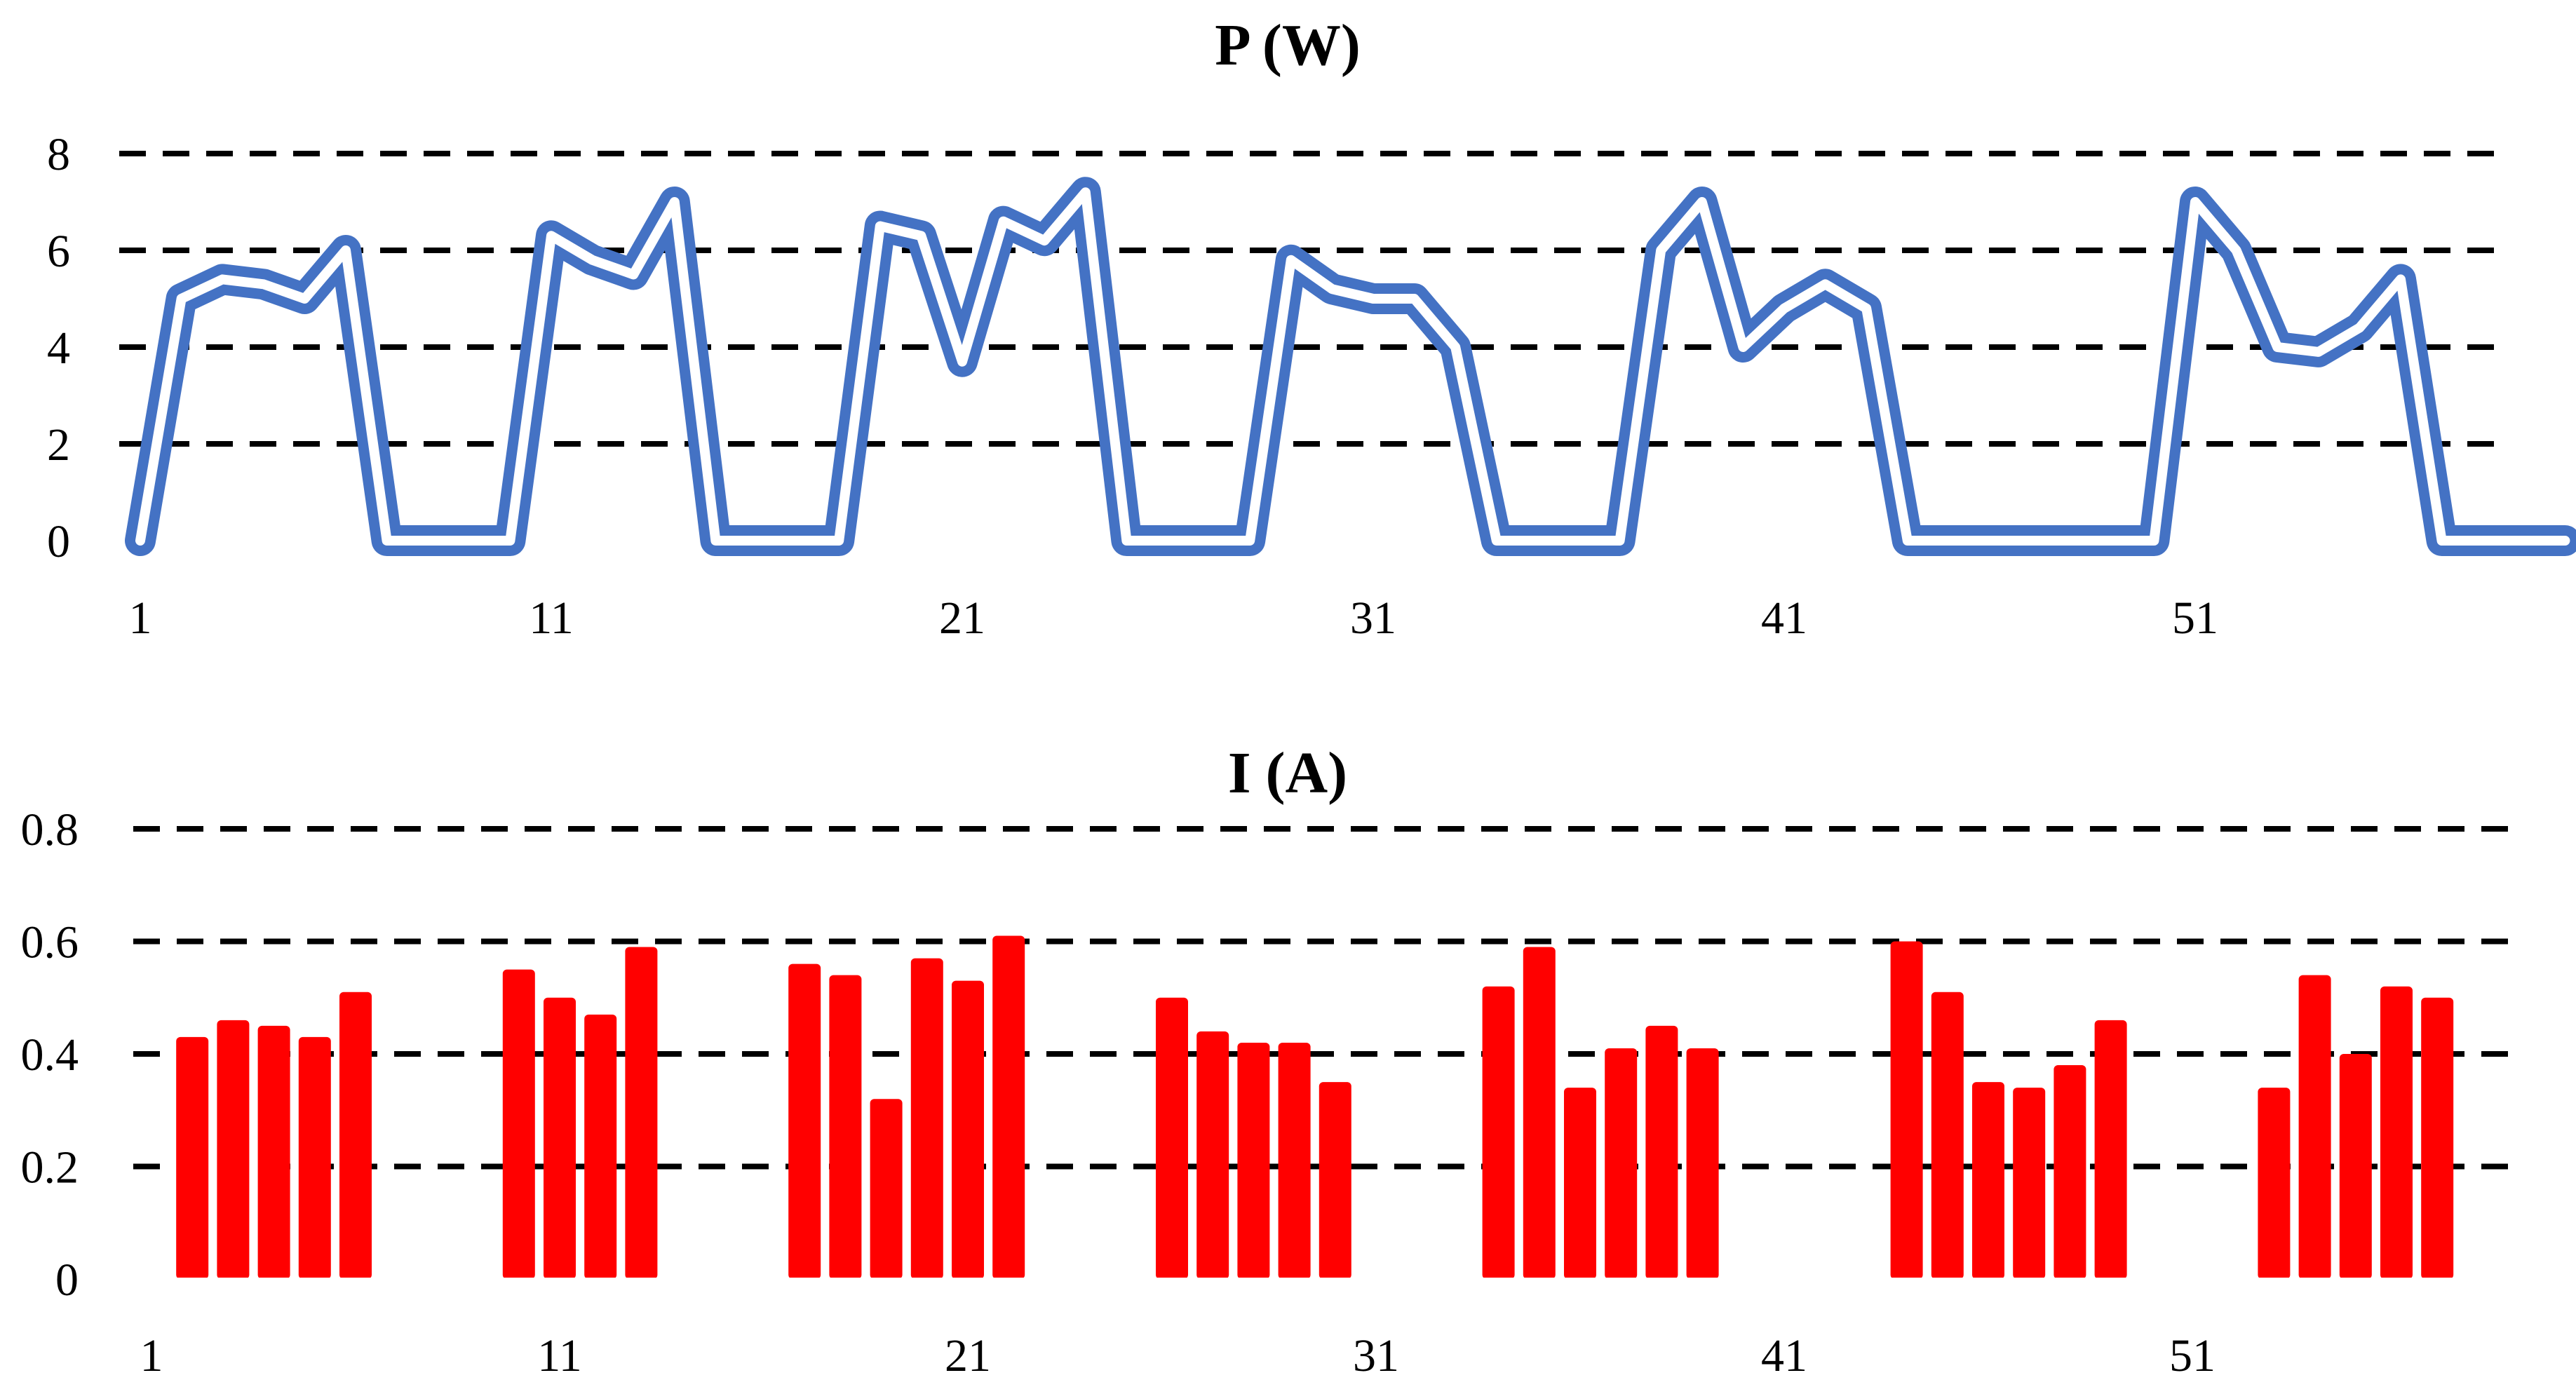 The width and height of the screenshot is (2576, 1380). Describe the element at coordinates (2192, 1355) in the screenshot. I see `current-x-tick-label: 51` at that location.